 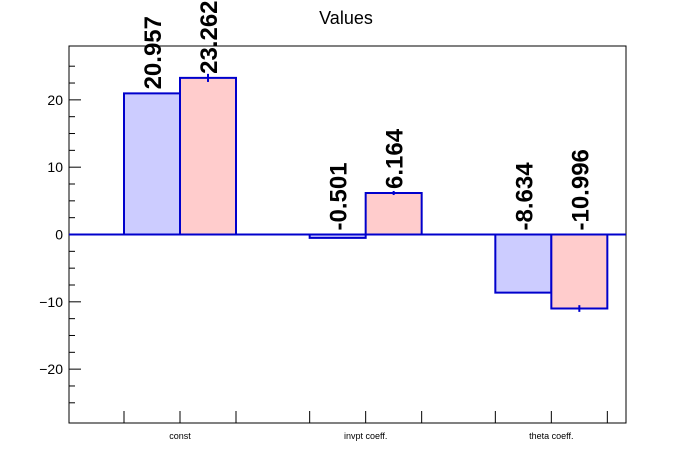 What do you see at coordinates (55, 100) in the screenshot?
I see `y-tick-label: 20` at bounding box center [55, 100].